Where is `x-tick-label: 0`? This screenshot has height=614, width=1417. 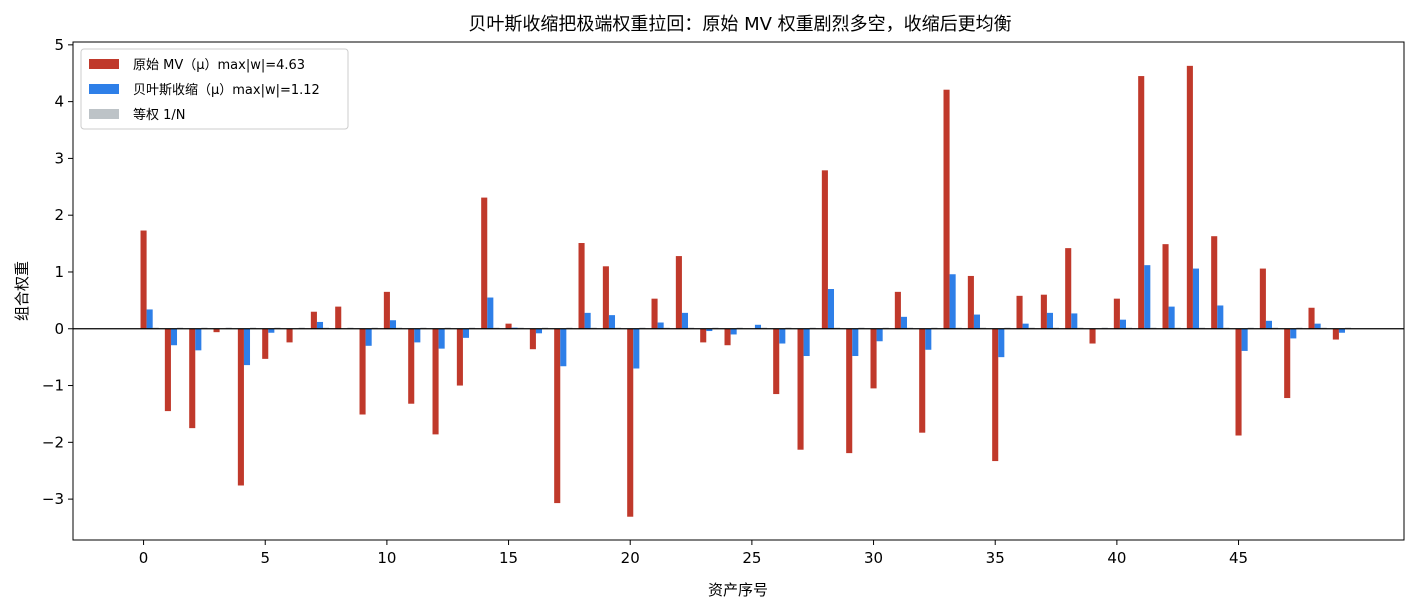 x-tick-label: 0 is located at coordinates (144, 558).